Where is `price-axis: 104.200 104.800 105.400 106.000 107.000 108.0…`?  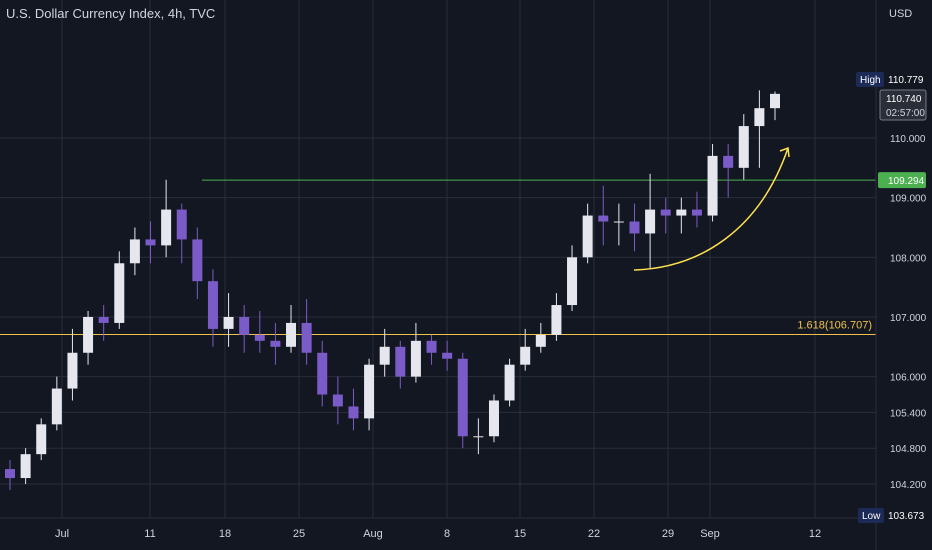 price-axis: 104.200 104.800 105.400 106.000 107.000 108.0… is located at coordinates (908, 312).